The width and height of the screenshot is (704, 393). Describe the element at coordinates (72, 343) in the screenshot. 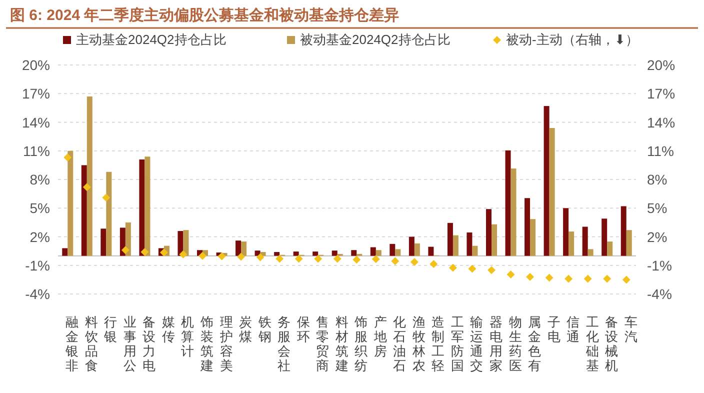

I see `x-tick-label: 非银金融` at that location.